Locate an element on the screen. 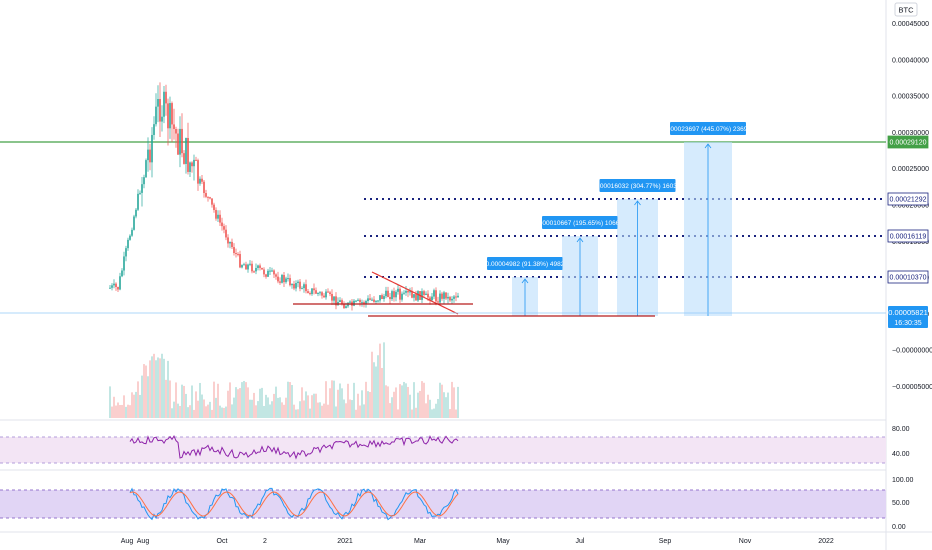 This screenshot has height=550, width=932. currency-tag: BTC is located at coordinates (906, 9).